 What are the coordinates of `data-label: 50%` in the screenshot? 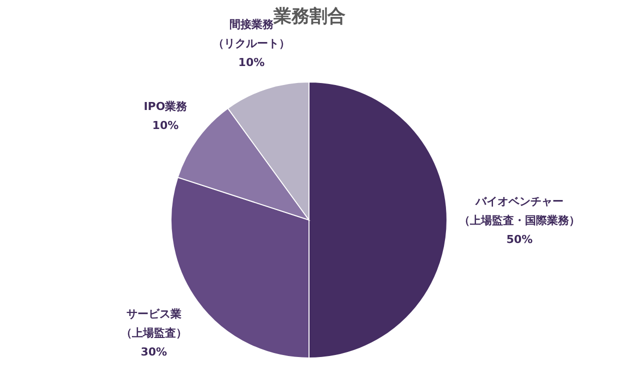 It's located at (519, 239).